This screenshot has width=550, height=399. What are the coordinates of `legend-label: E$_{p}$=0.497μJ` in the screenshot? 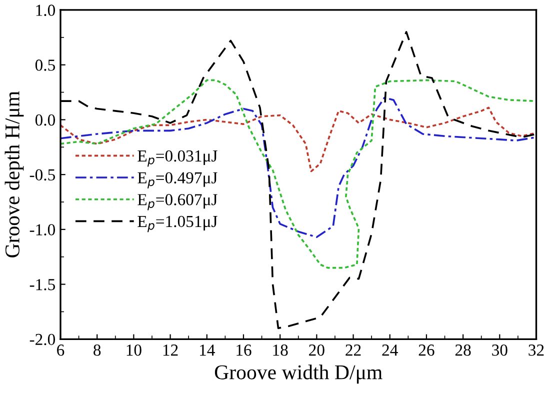 It's located at (178, 180).